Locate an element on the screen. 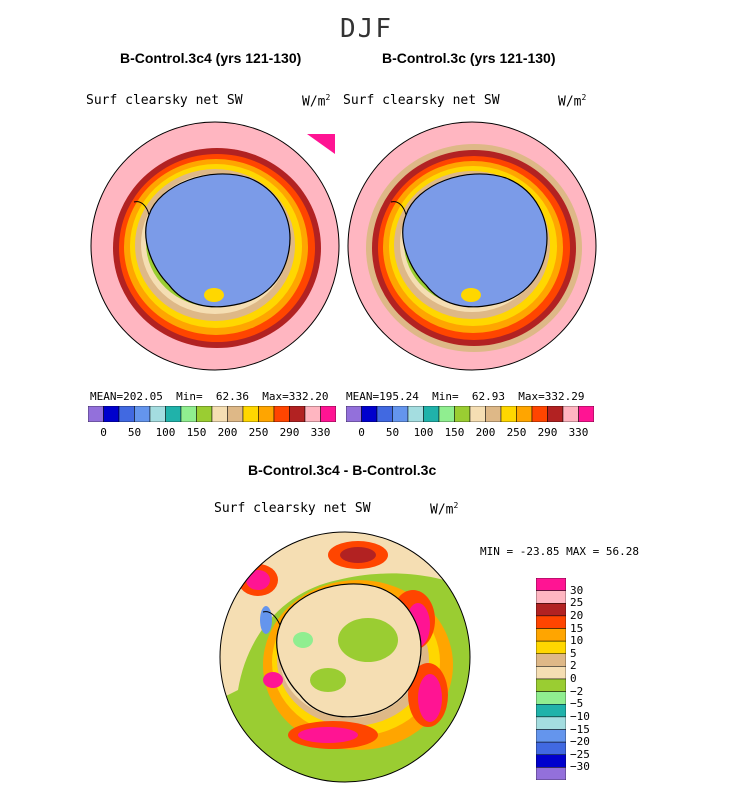  colorbar-diff-label: 2 is located at coordinates (573, 666).